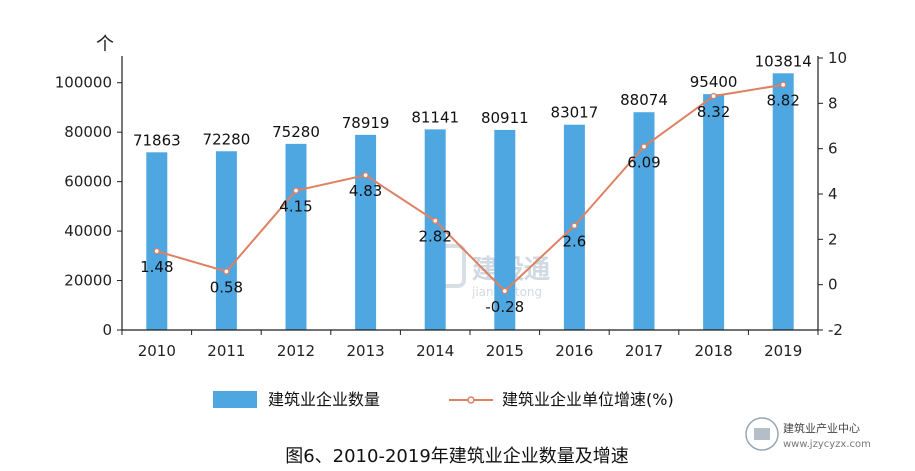 This screenshot has width=915, height=471. I want to click on growth-value-label: 0.58, so click(226, 288).